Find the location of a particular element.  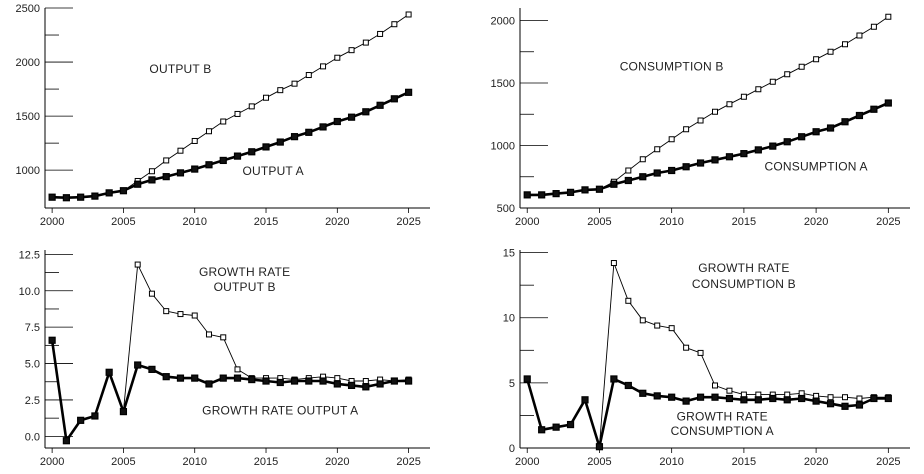

series-annotation: OUTPUT B is located at coordinates (180, 69).